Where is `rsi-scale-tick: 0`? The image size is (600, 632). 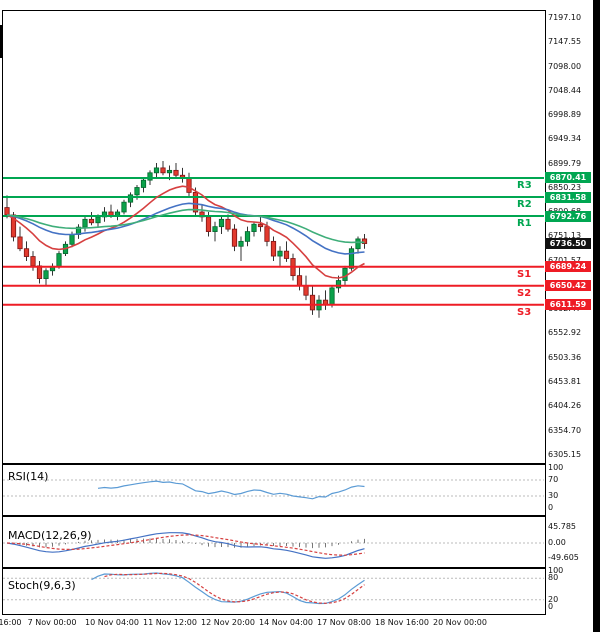
rsi-scale-tick: 0 is located at coordinates (551, 507).